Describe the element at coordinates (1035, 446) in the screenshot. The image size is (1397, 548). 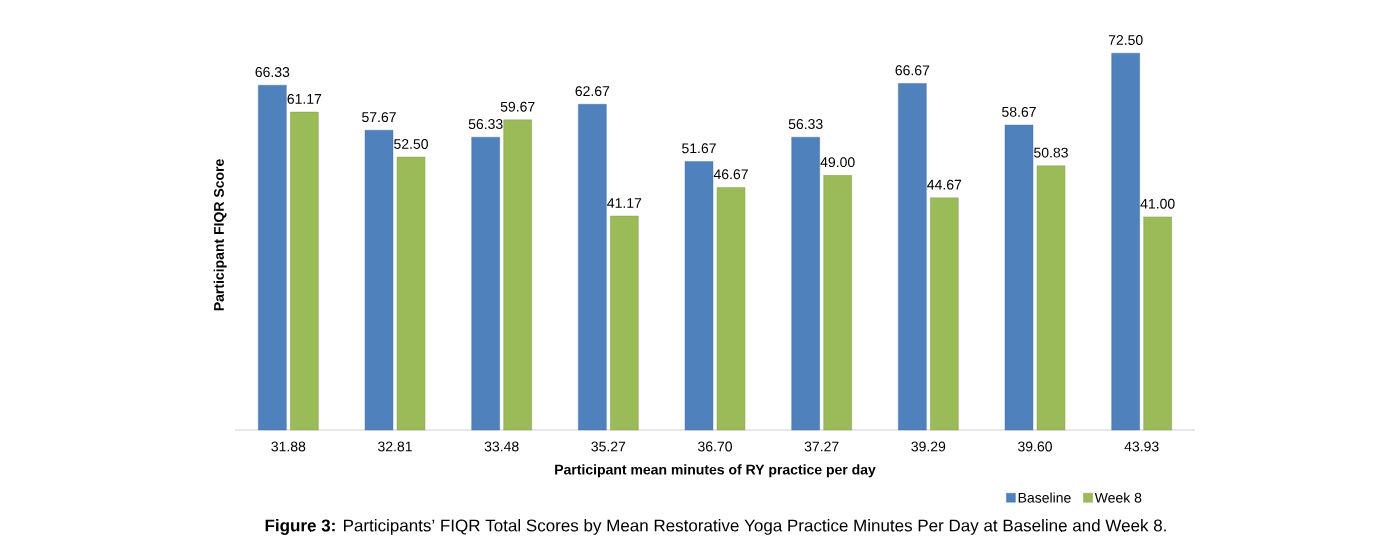
I see `x-tick-label: 39.60` at that location.